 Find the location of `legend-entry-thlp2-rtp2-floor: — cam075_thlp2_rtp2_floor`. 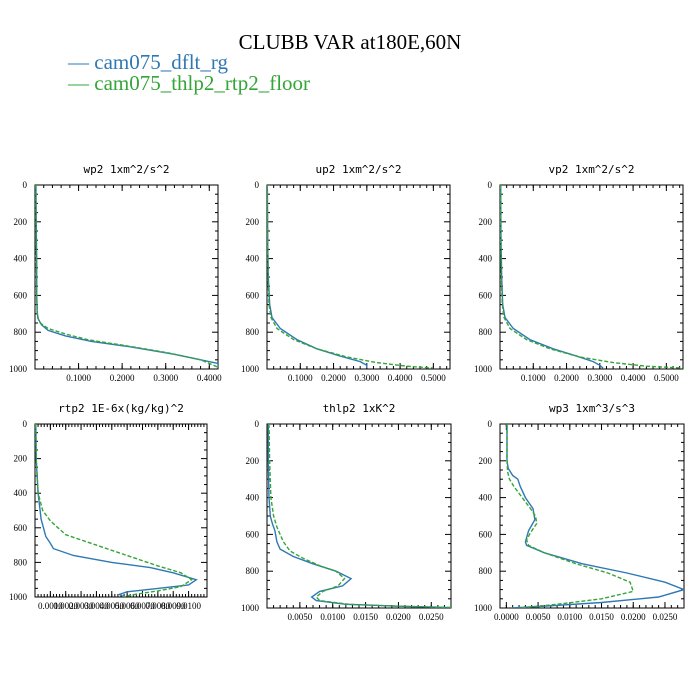

legend-entry-thlp2-rtp2-floor: — cam075_thlp2_rtp2_floor is located at coordinates (189, 83).